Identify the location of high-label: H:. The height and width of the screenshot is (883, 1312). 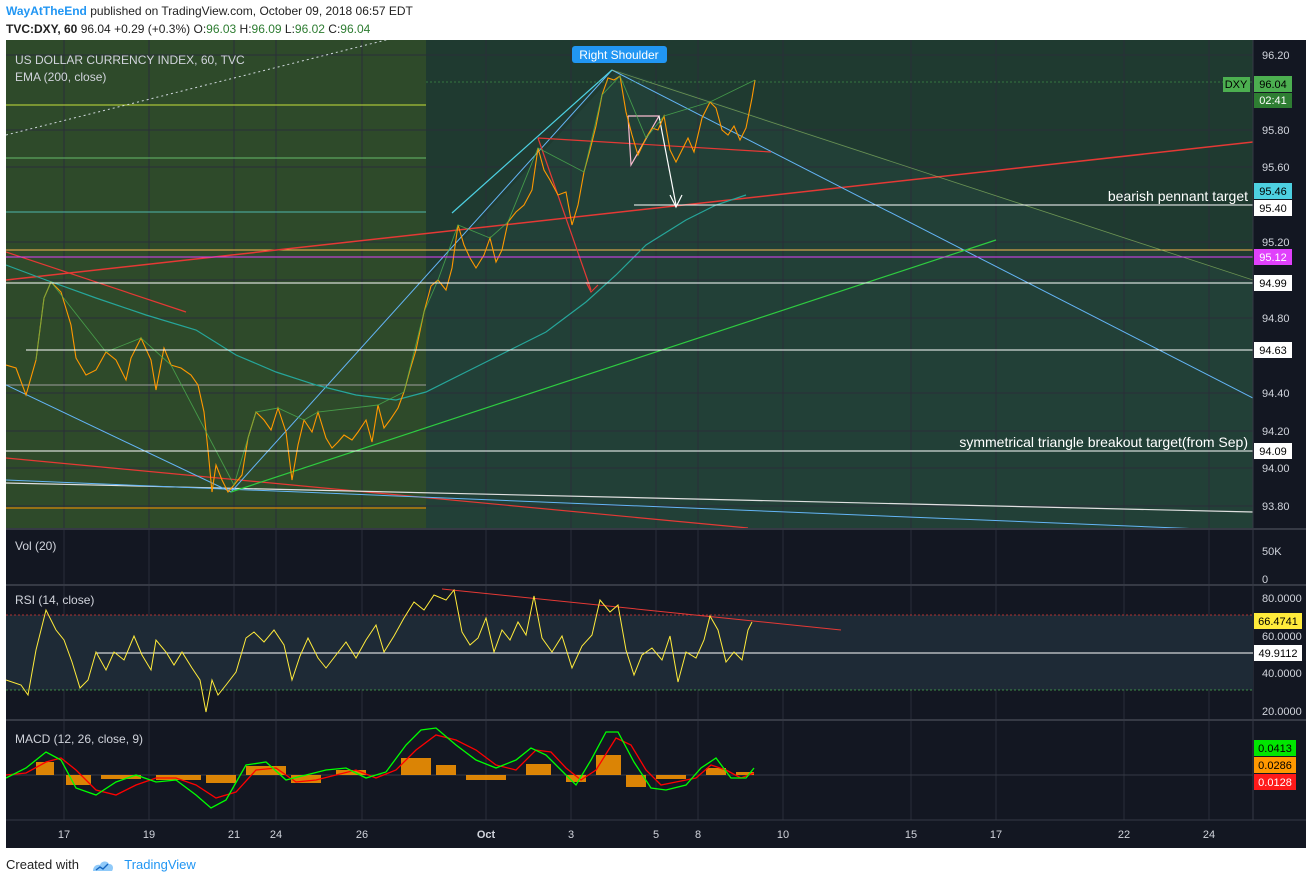
(245, 29).